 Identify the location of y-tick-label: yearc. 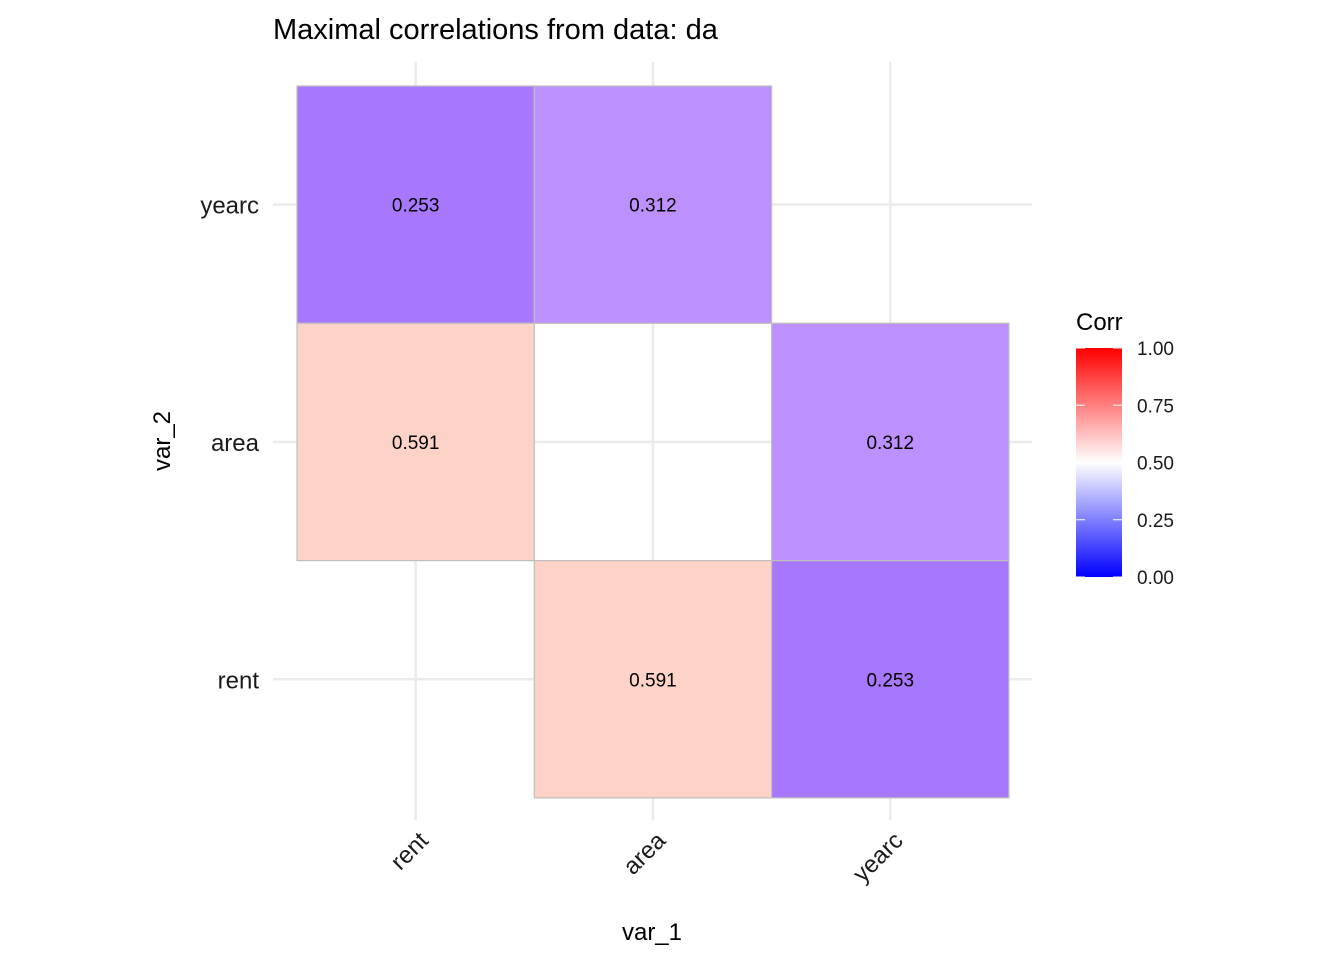
(229, 206).